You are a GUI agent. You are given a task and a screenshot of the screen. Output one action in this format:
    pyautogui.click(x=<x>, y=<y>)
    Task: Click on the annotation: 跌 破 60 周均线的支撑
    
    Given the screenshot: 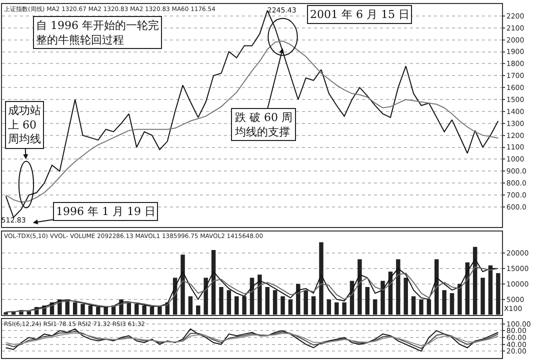 What is the action you would take?
    pyautogui.click(x=263, y=124)
    